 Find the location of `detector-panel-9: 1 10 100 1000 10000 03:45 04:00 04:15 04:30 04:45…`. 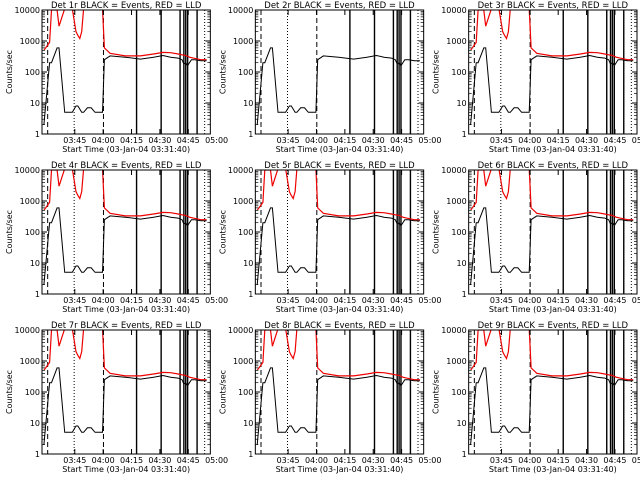

detector-panel-9: 1 10 100 1000 10000 03:45 04:00 04:15 04:30 04:45… is located at coordinates (536, 397).